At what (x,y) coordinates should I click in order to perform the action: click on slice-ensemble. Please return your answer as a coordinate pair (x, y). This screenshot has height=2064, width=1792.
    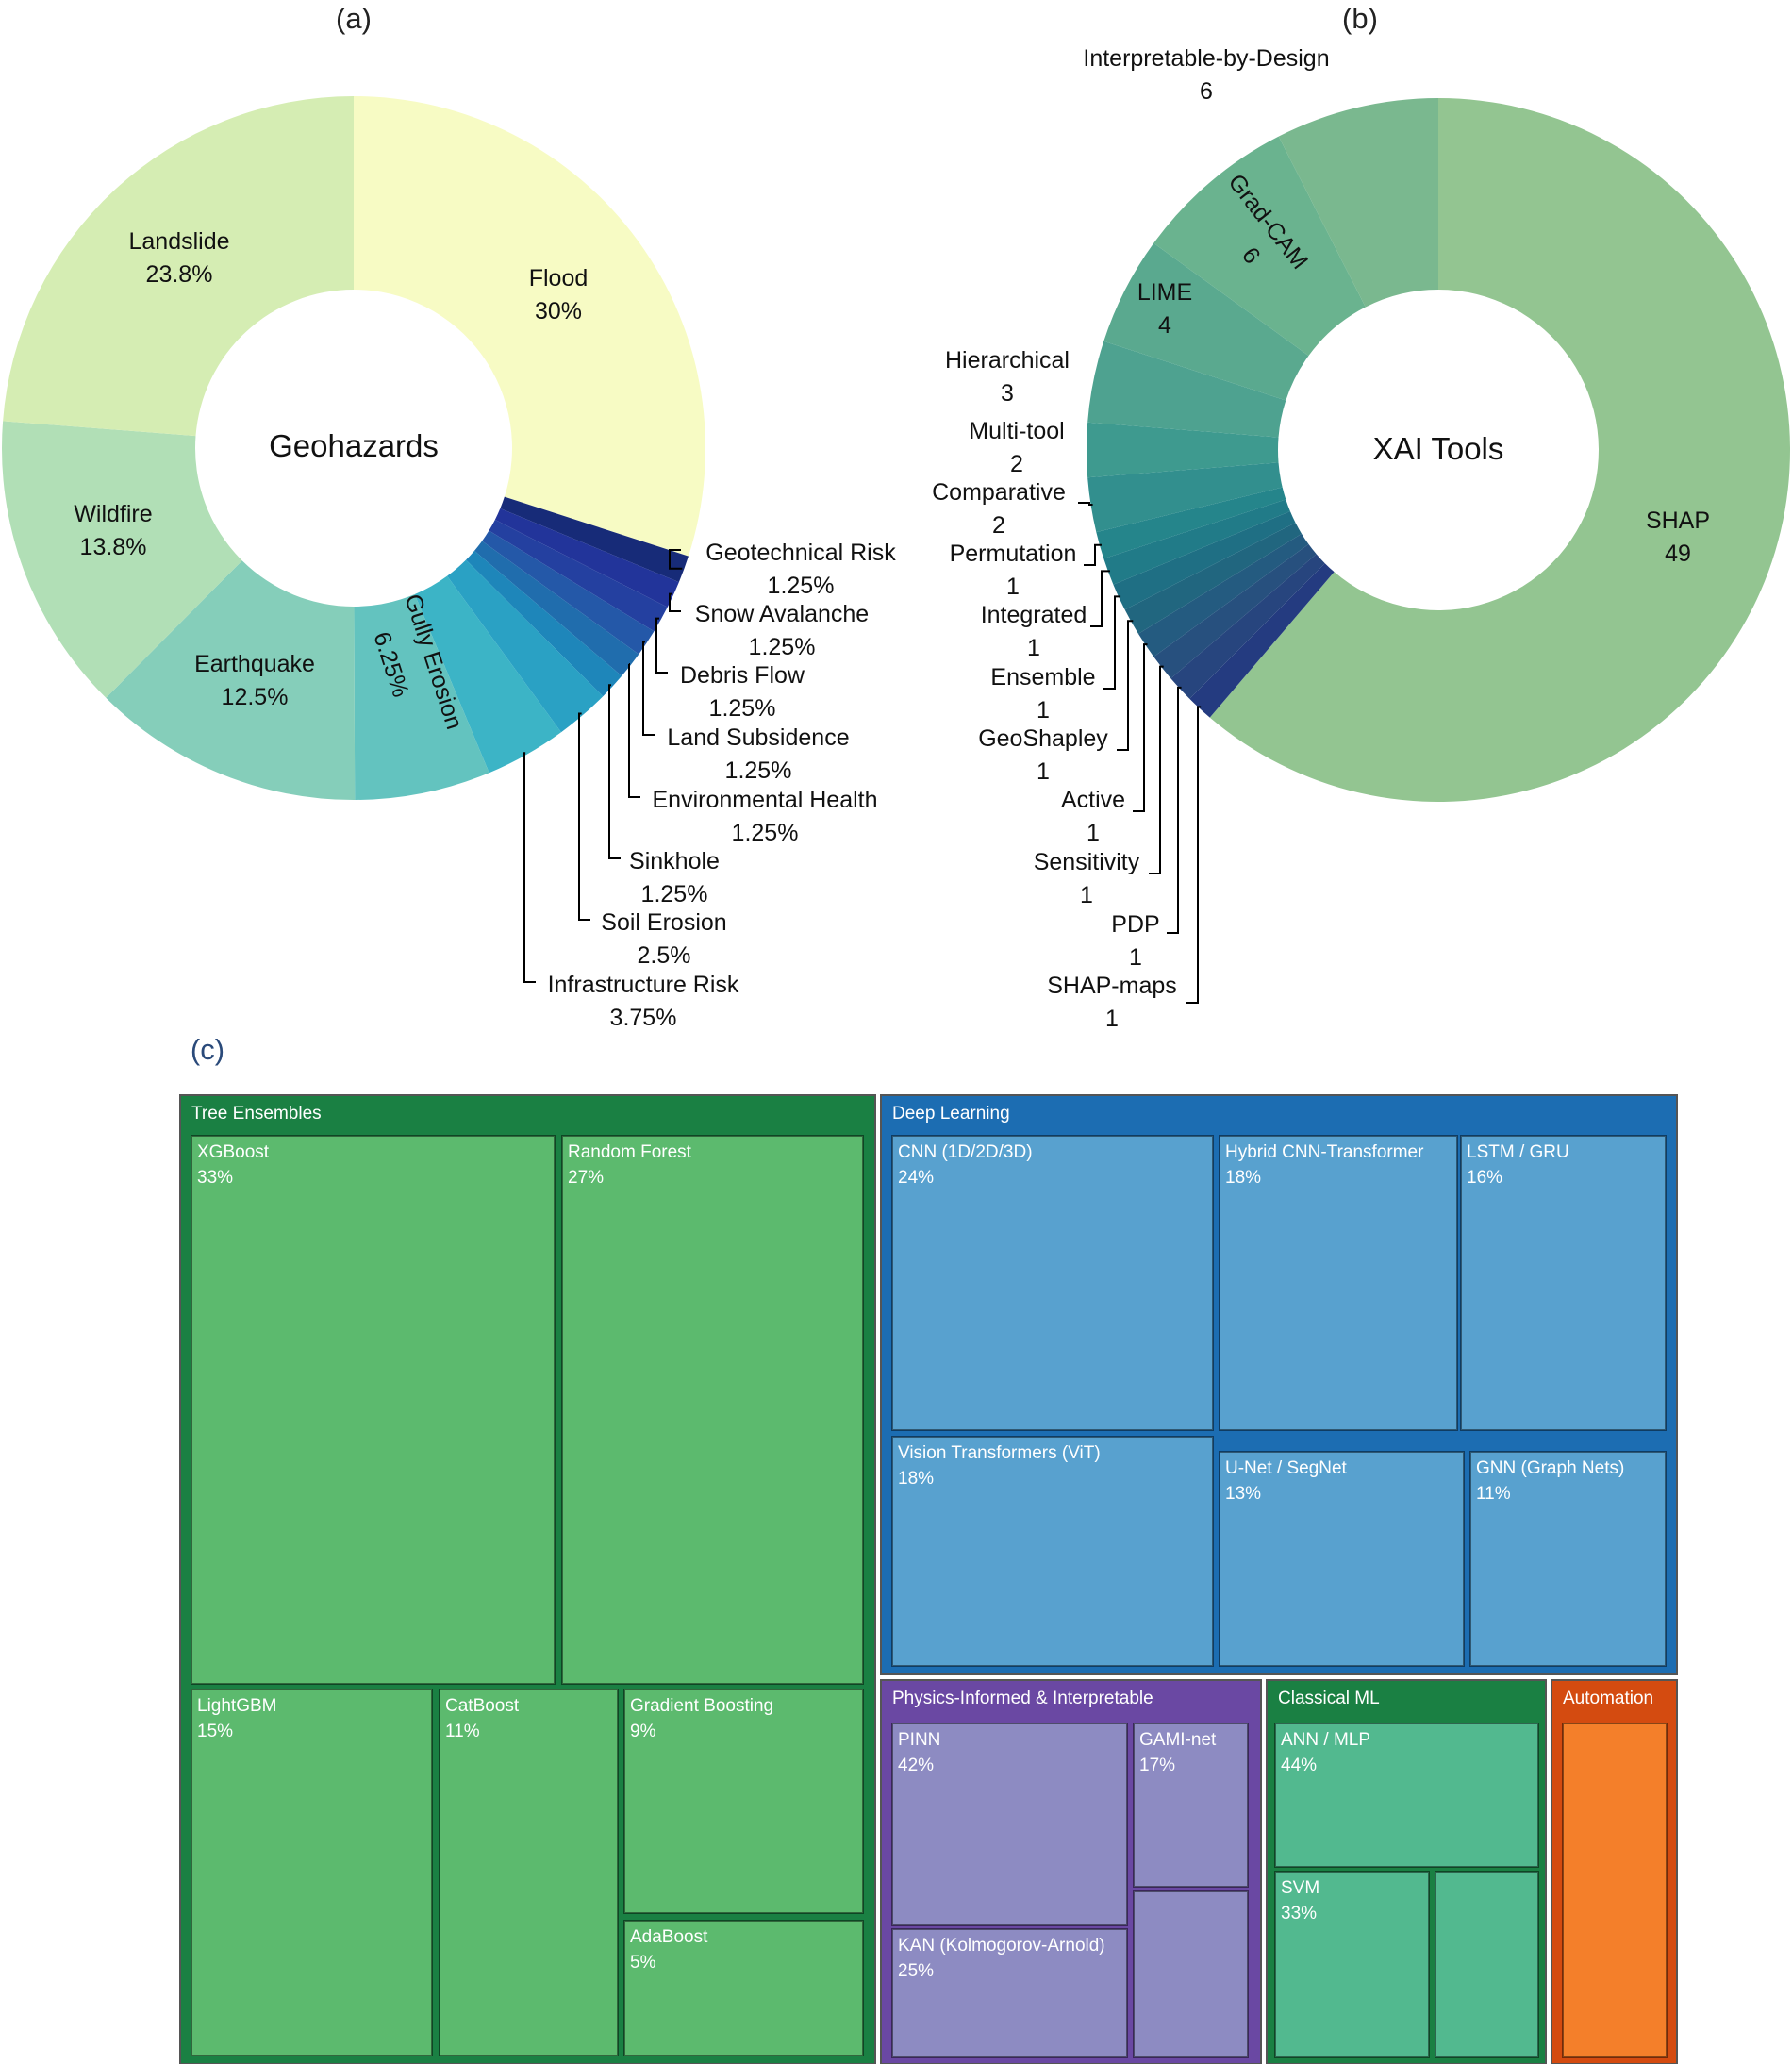
    Looking at the image, I should click on (1204, 561).